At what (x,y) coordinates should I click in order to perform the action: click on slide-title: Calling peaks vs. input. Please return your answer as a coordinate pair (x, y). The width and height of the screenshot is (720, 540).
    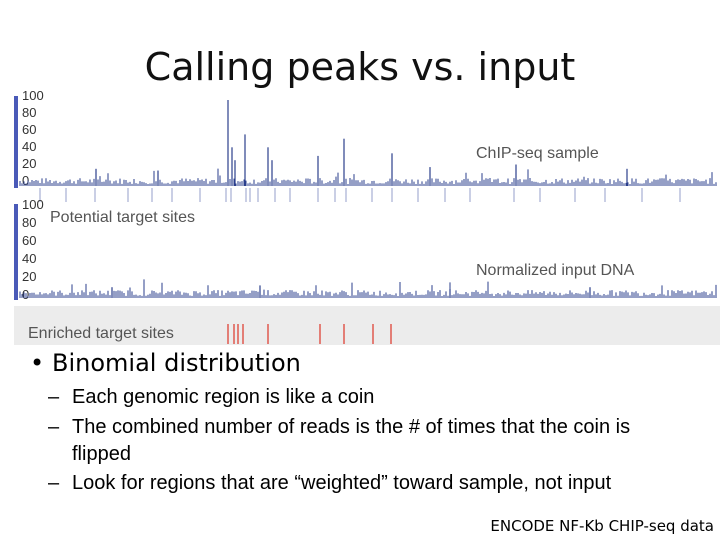
    Looking at the image, I should click on (360, 67).